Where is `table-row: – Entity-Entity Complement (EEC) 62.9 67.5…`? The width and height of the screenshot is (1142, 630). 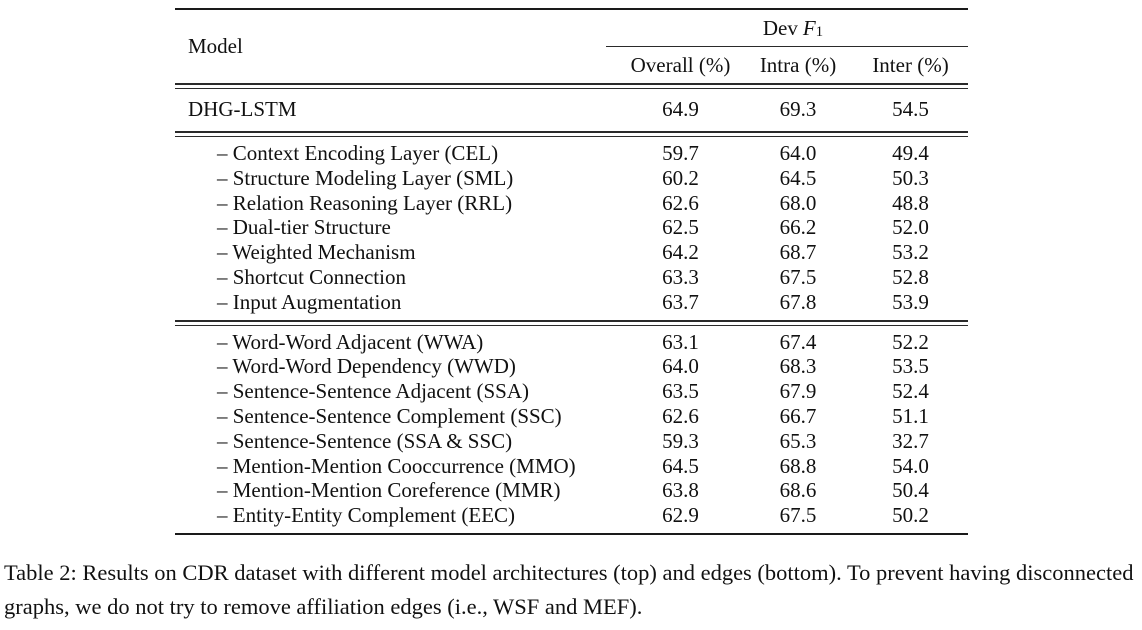 table-row: – Entity-Entity Complement (EEC) 62.9 67.5… is located at coordinates (571, 515).